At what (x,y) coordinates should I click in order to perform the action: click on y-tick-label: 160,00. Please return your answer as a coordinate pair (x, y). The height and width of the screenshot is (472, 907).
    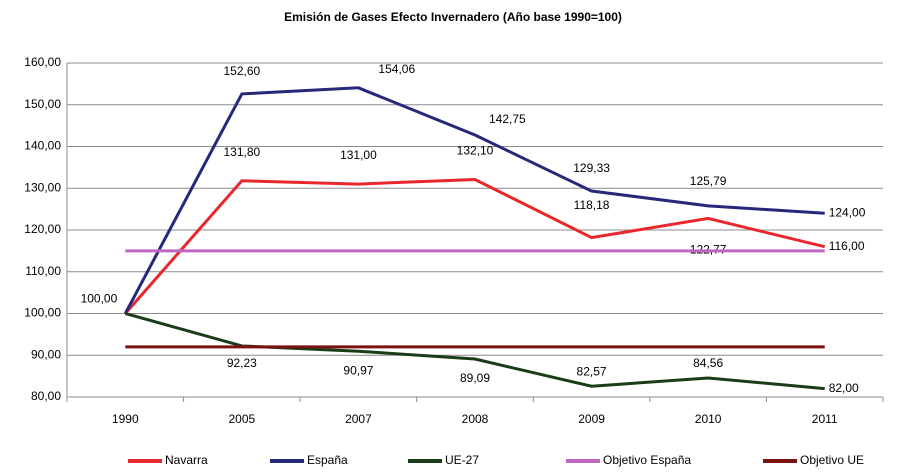
    Looking at the image, I should click on (42, 62).